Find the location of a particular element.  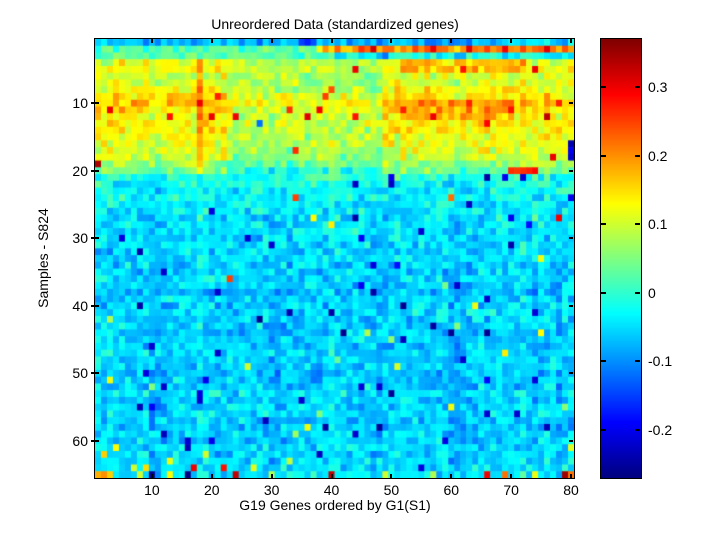

colorbar-tick-label: -0.1 is located at coordinates (660, 361).